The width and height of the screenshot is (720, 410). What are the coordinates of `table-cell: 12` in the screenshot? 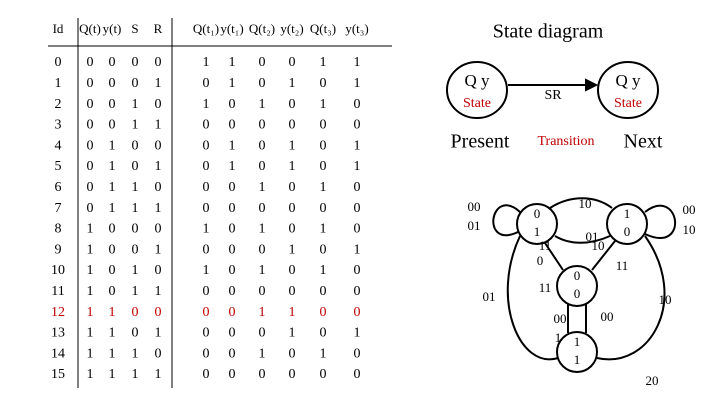 It's located at (58, 312).